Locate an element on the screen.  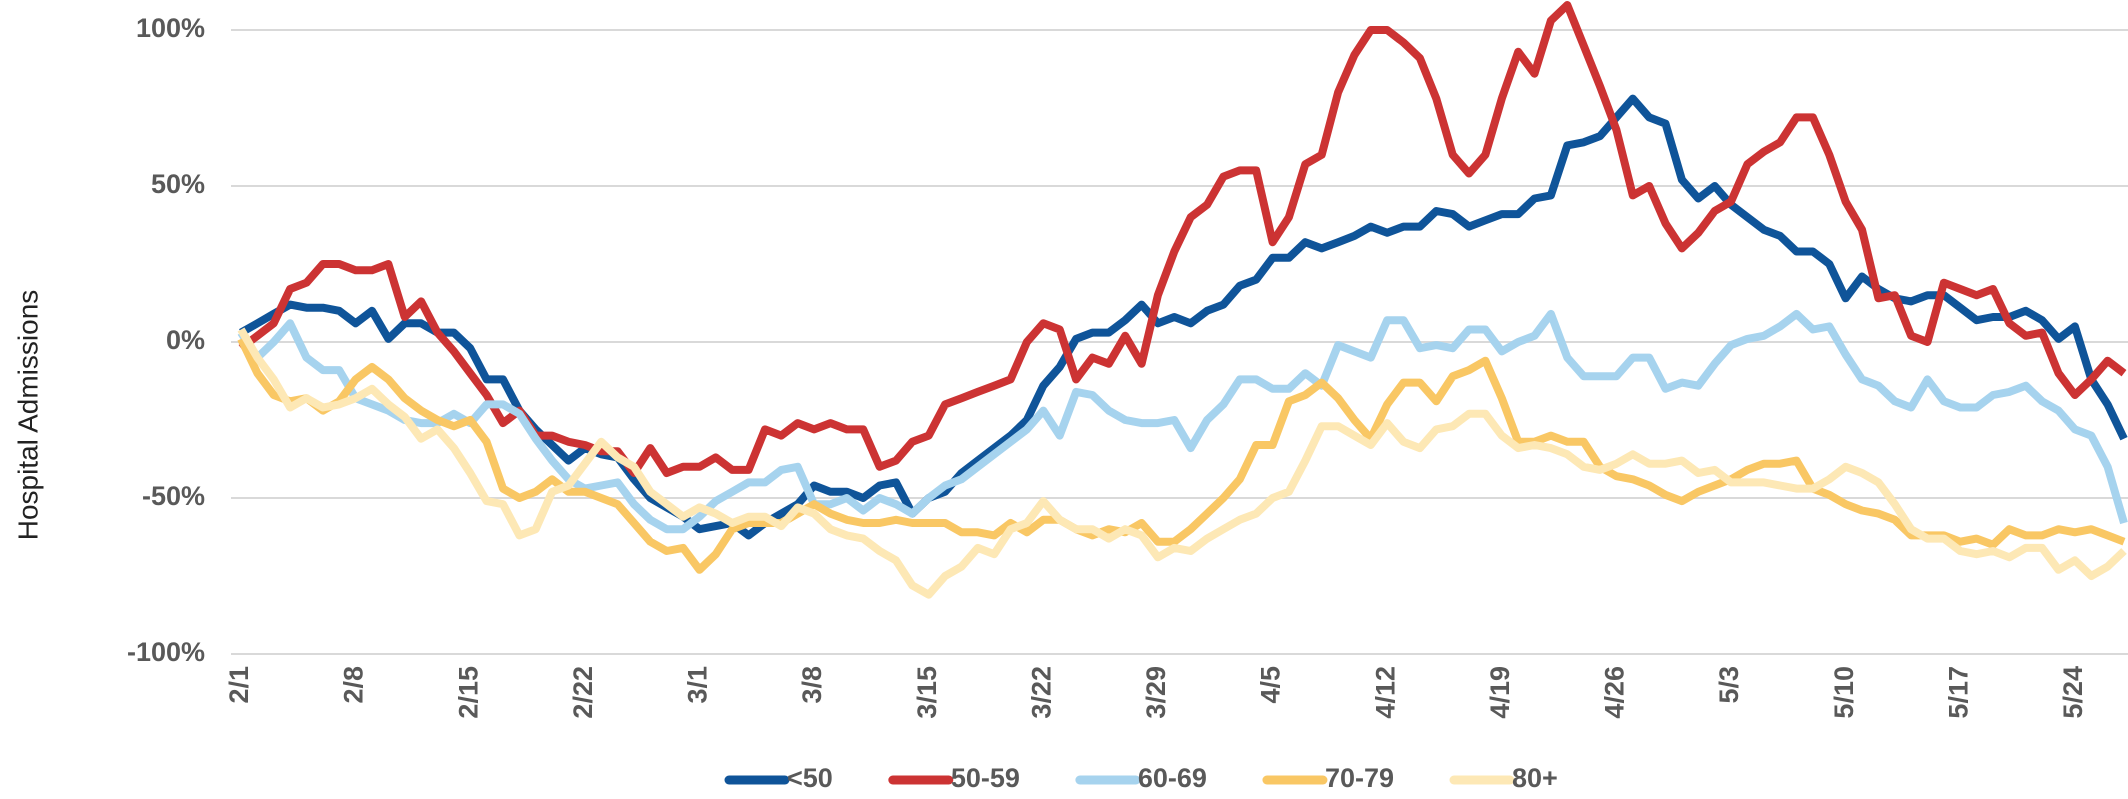
legend-label: 60-69 is located at coordinates (1172, 778).